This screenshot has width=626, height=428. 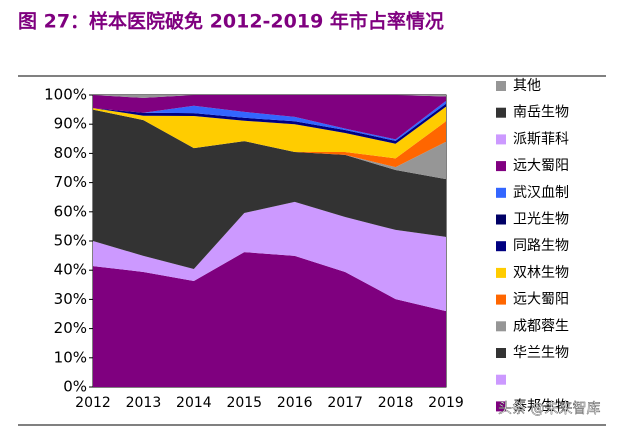 I want to click on y-tick-label: 40%, so click(x=70, y=270).